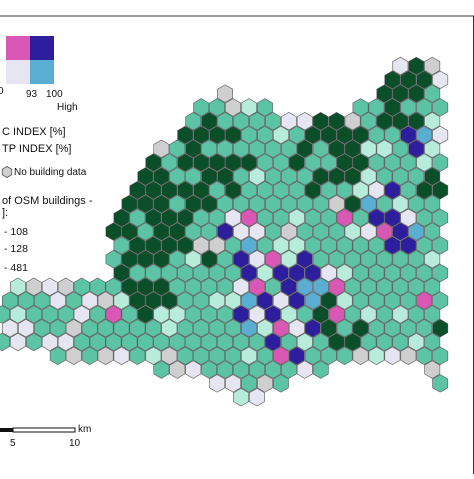 Image resolution: width=474 pixels, height=479 pixels. I want to click on scale-bar-tick-10: 10, so click(75, 443).